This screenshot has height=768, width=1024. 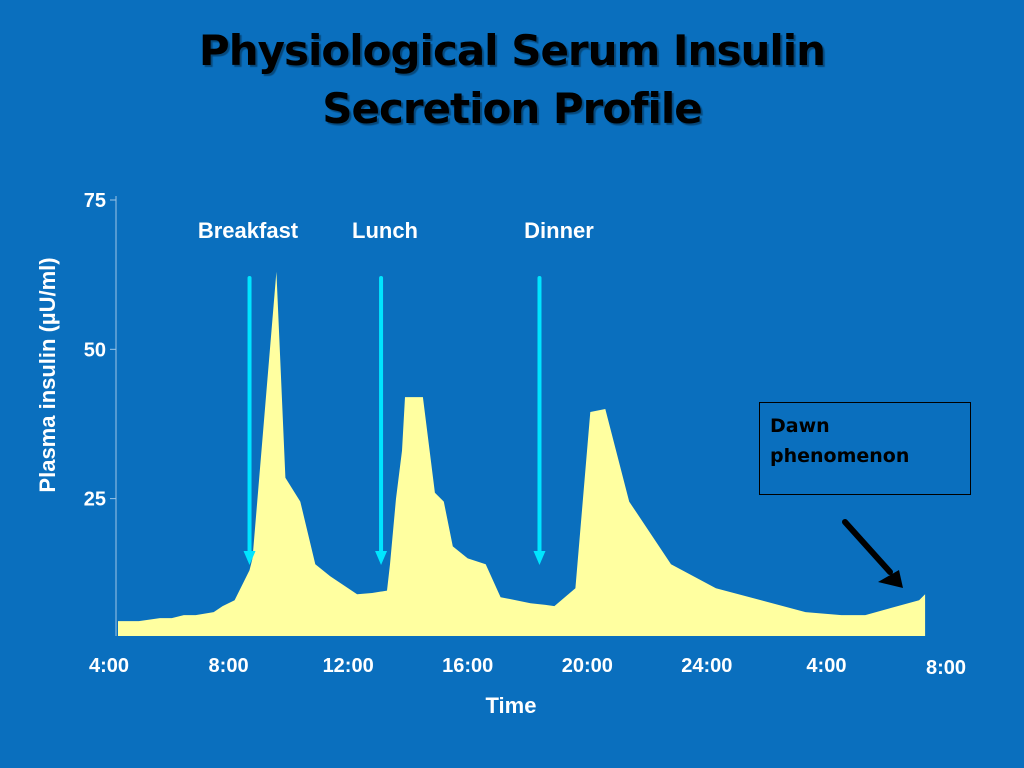 What do you see at coordinates (867, 547) in the screenshot?
I see `dawn-arrow-shaft` at bounding box center [867, 547].